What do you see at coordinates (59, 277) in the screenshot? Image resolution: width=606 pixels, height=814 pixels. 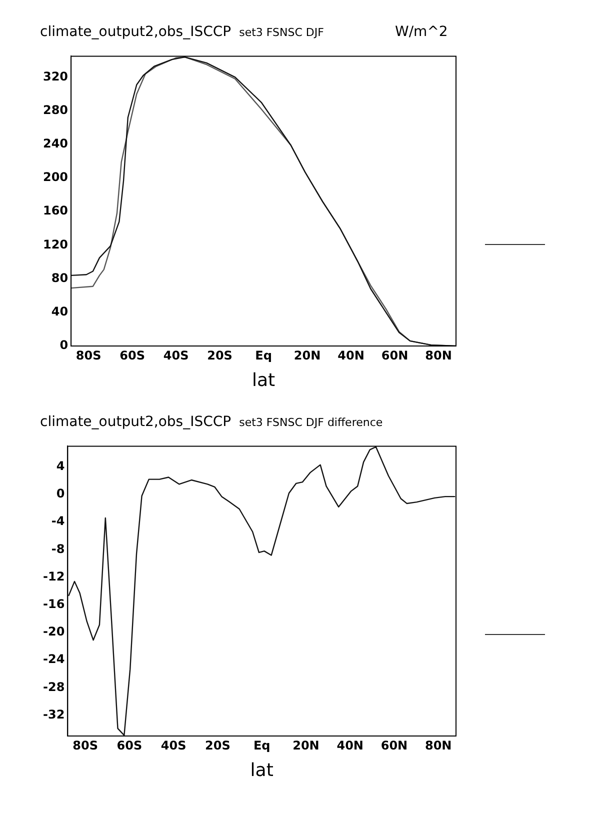 I see `y-tick-label: 80` at bounding box center [59, 277].